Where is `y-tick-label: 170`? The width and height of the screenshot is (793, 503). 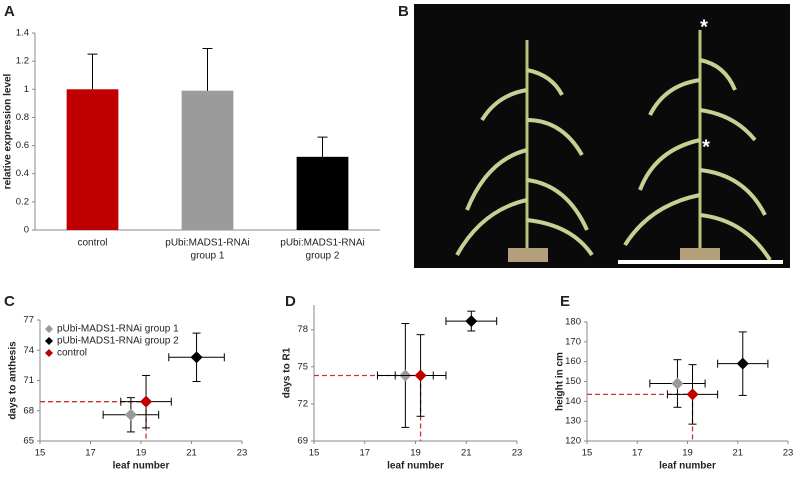 y-tick-label: 170 is located at coordinates (573, 341).